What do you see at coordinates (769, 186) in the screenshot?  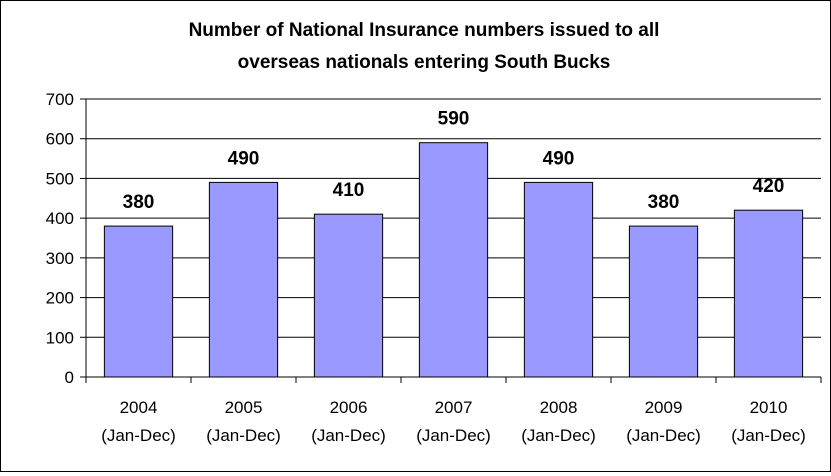 I see `data-label: 420` at bounding box center [769, 186].